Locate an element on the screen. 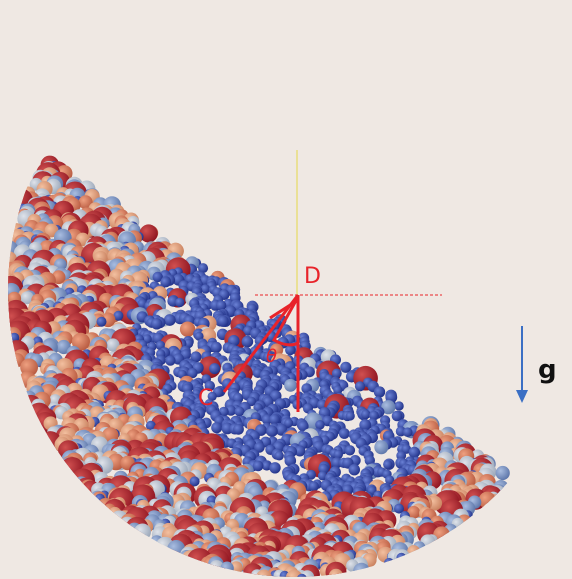 The height and width of the screenshot is (579, 572). angle-tick is located at coordinates (284, 309).